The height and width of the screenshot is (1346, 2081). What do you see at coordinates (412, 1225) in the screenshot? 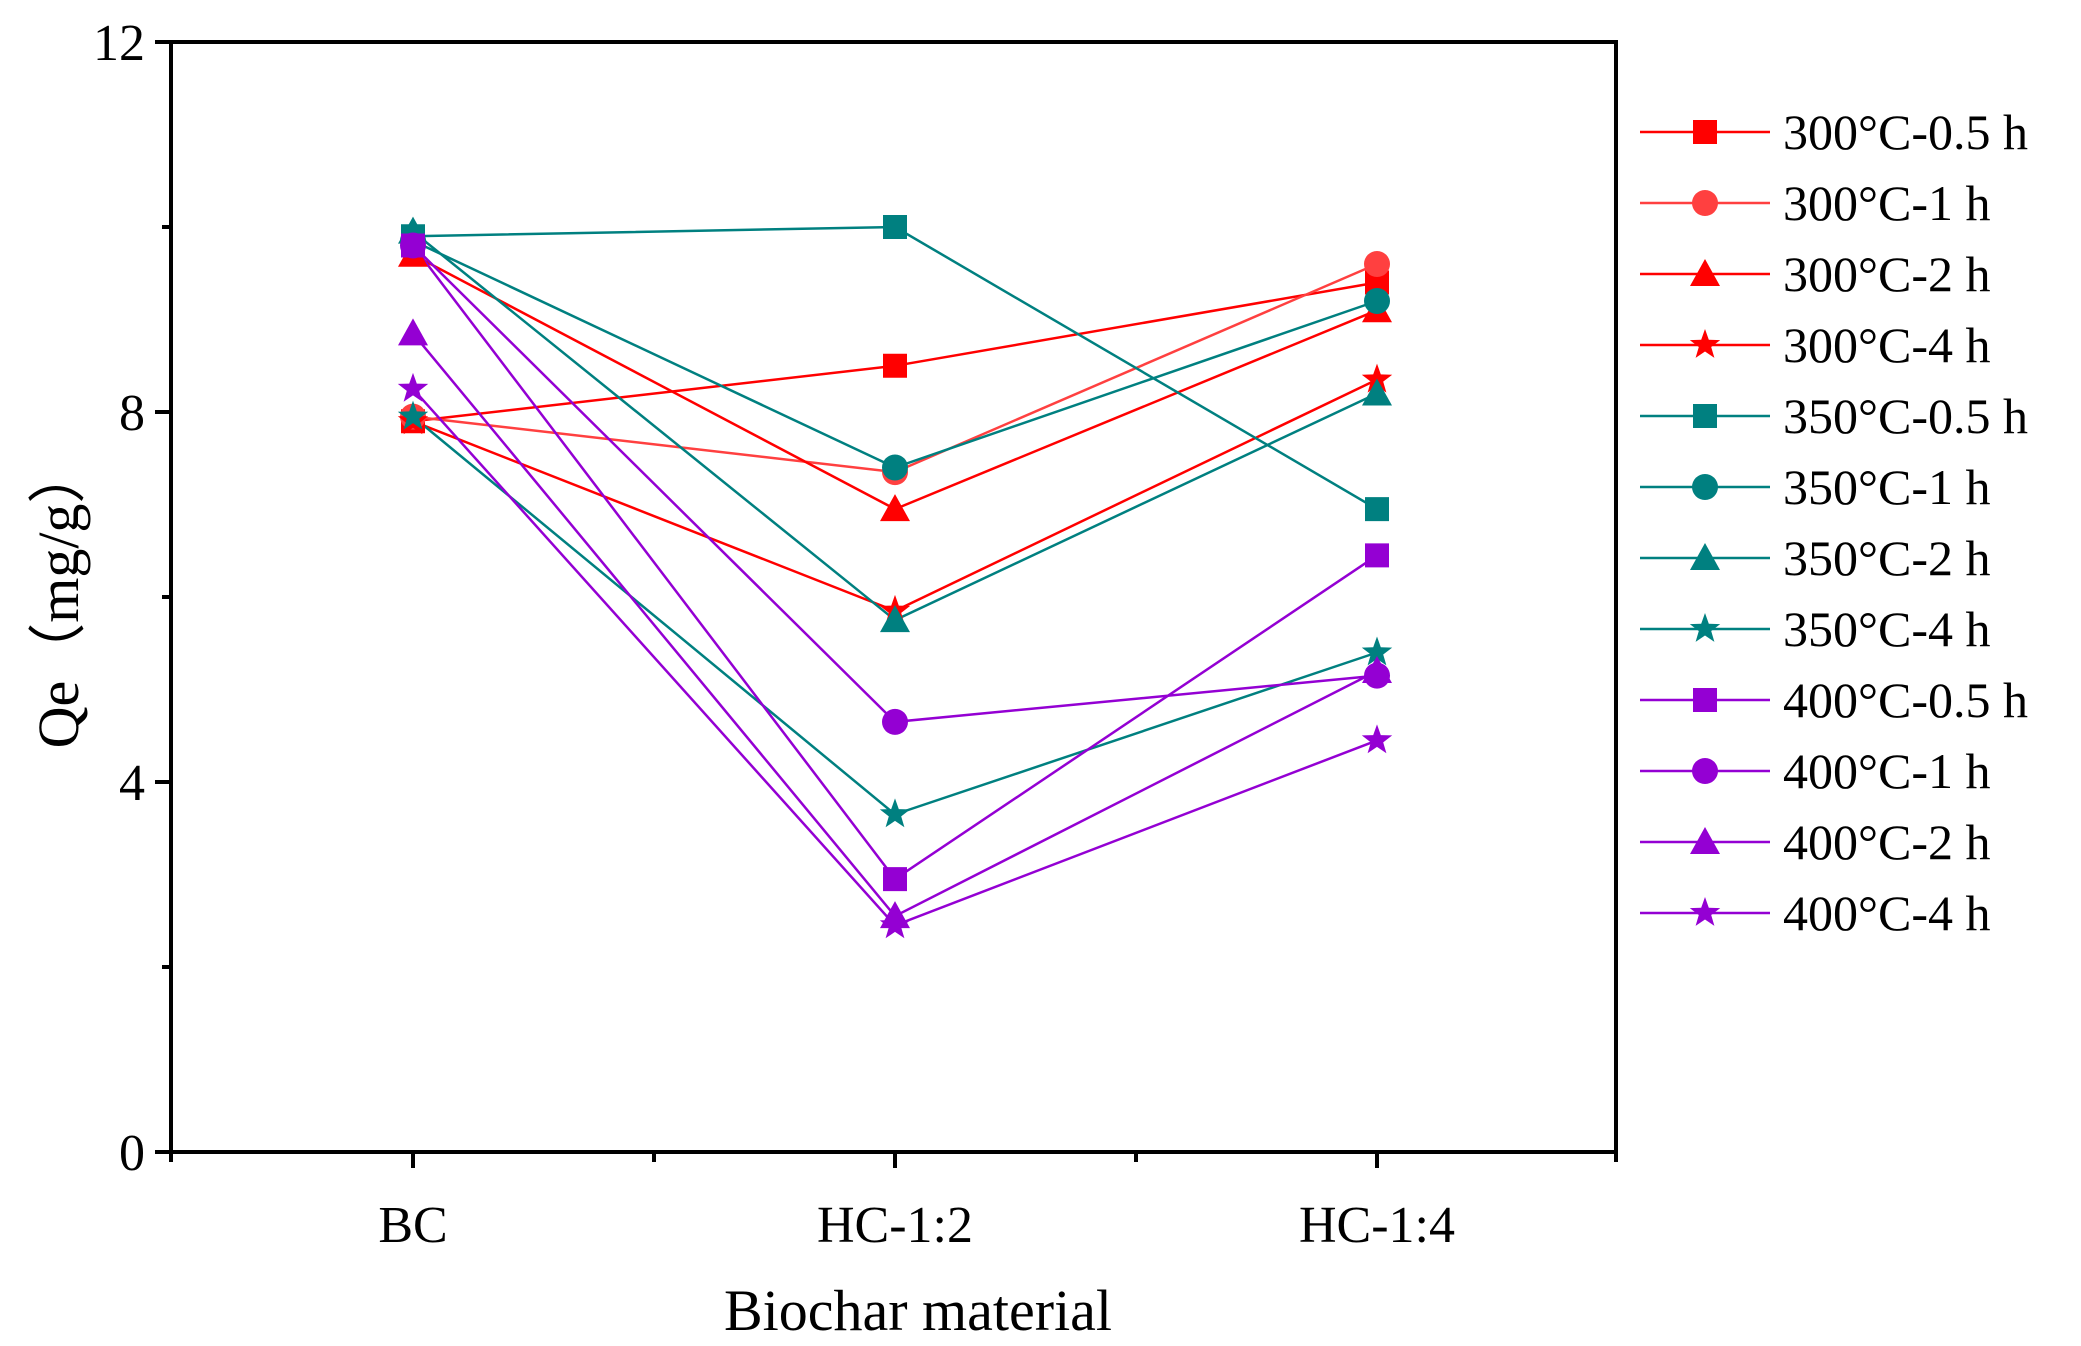
I see `x-tick-label: BC` at bounding box center [412, 1225].